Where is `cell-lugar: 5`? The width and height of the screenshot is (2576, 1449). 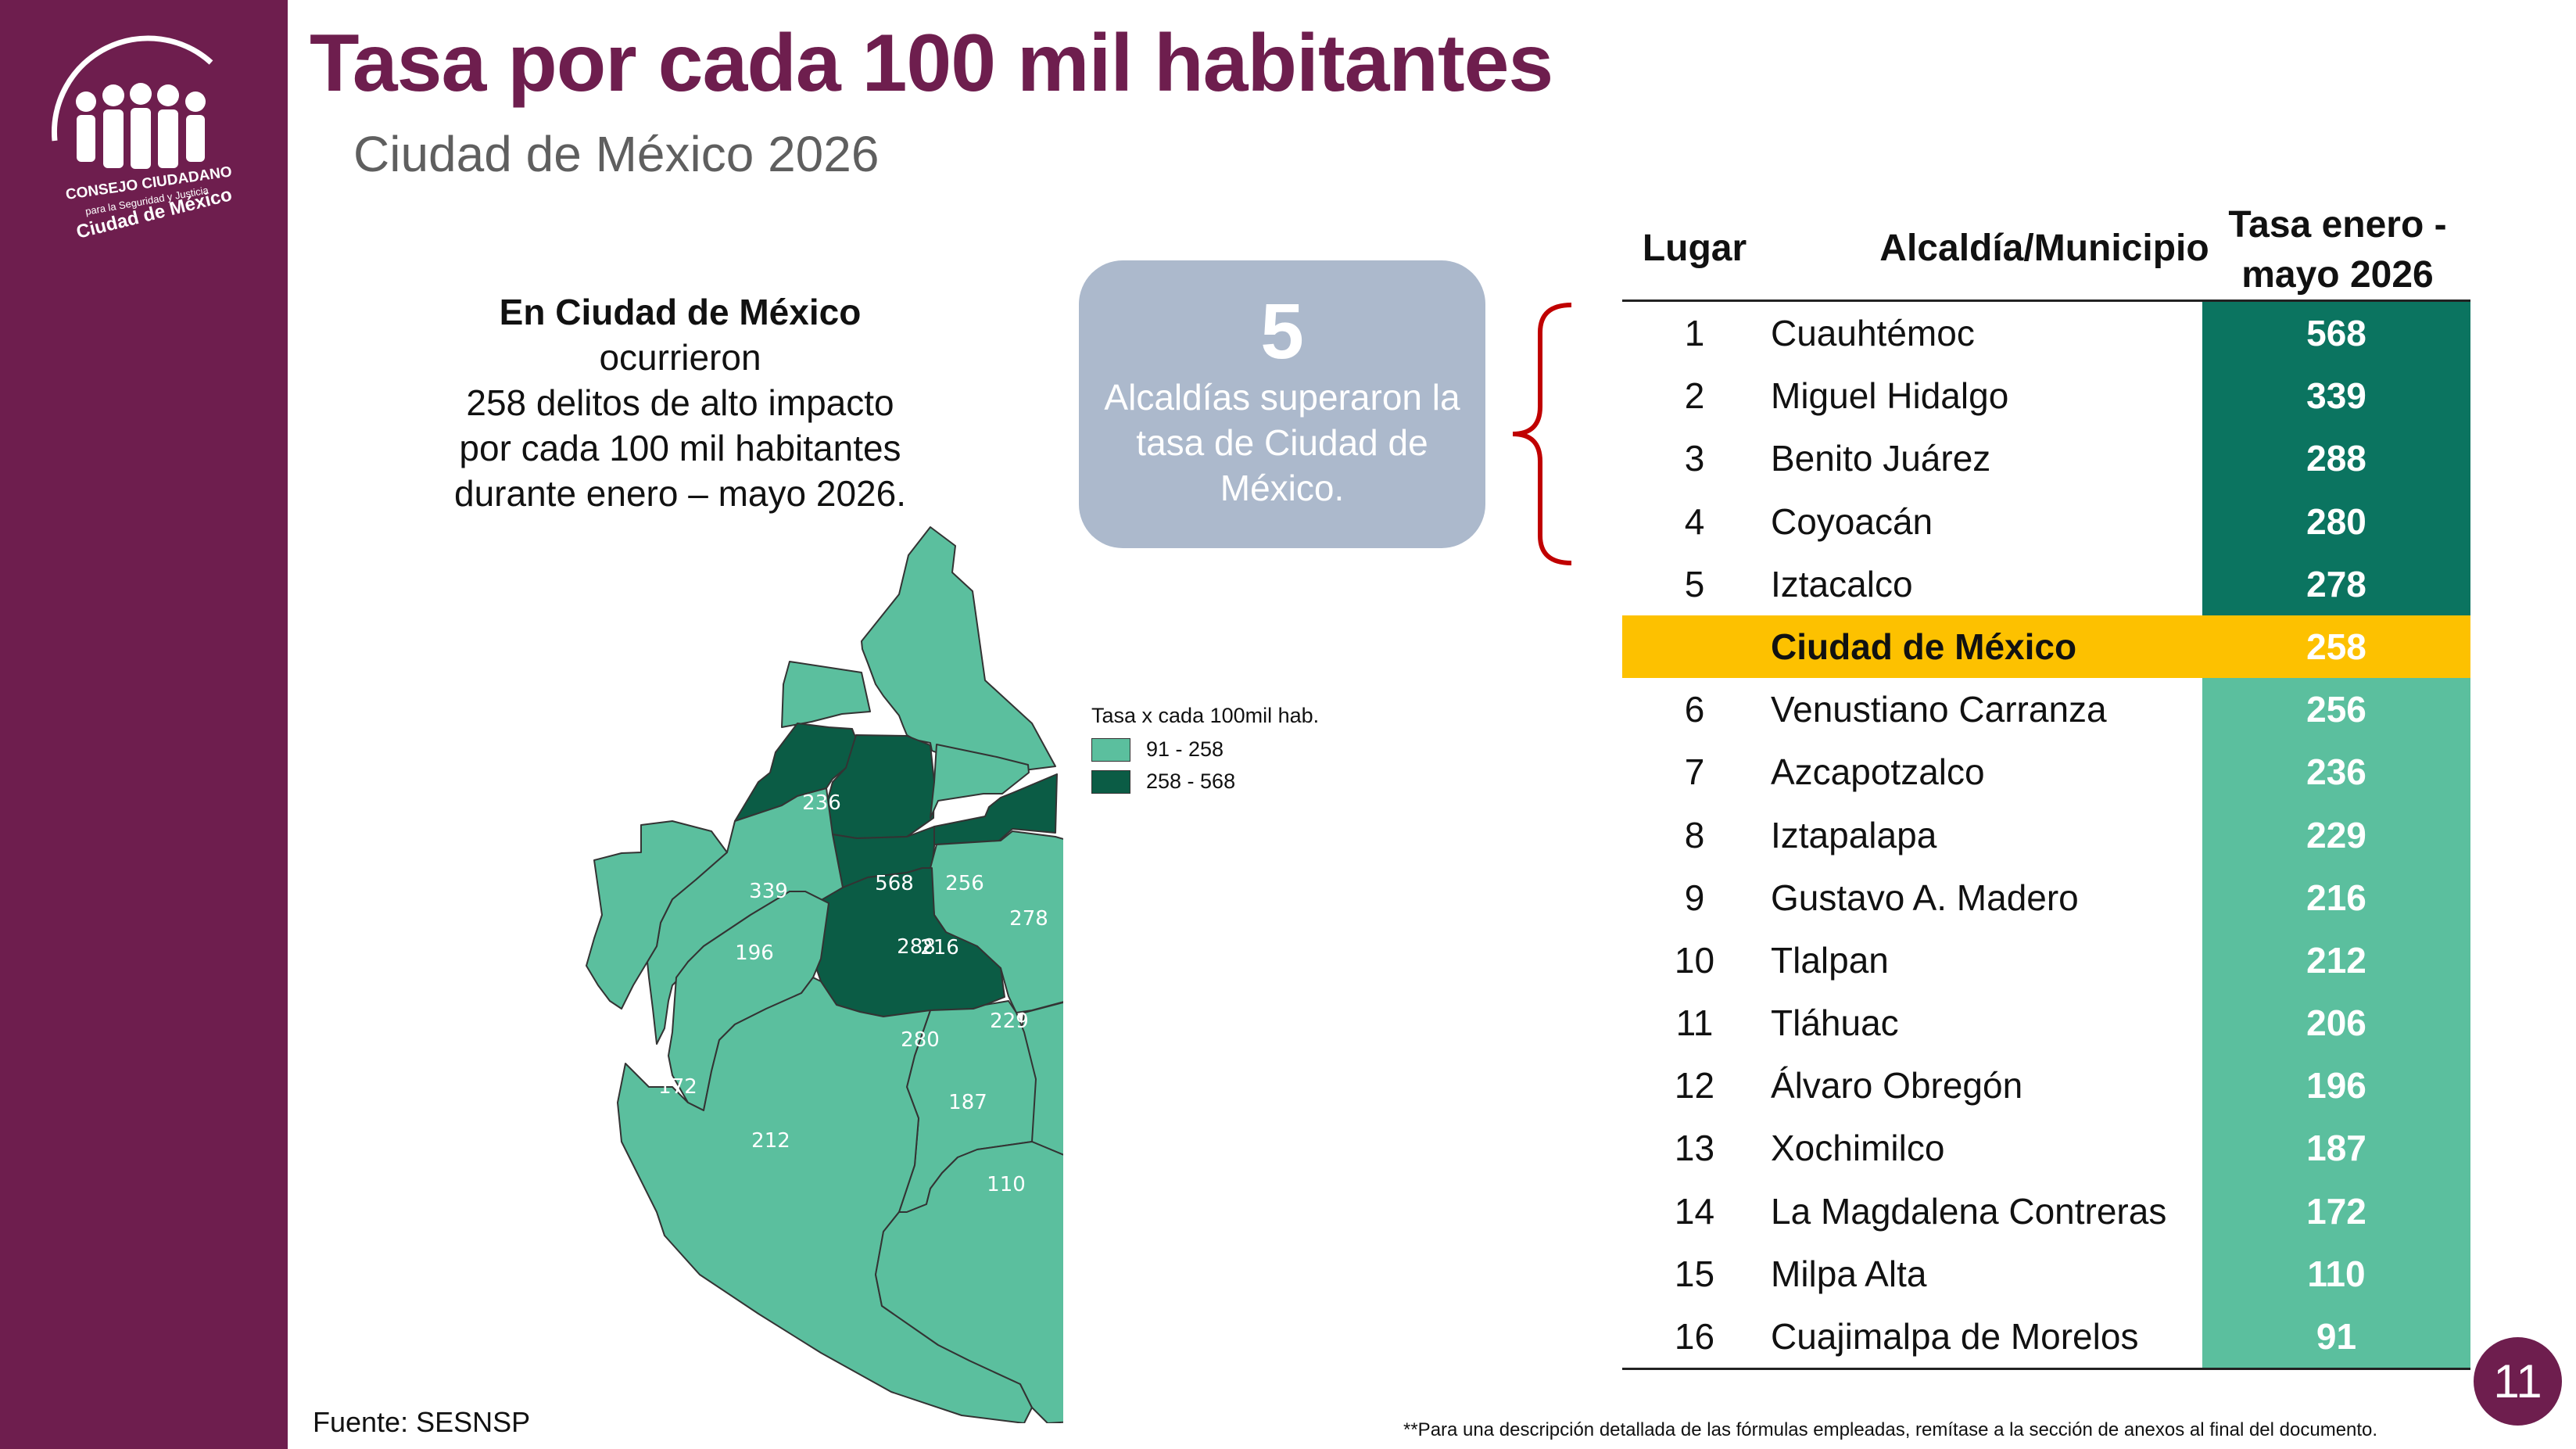
cell-lugar: 5 is located at coordinates (1694, 583).